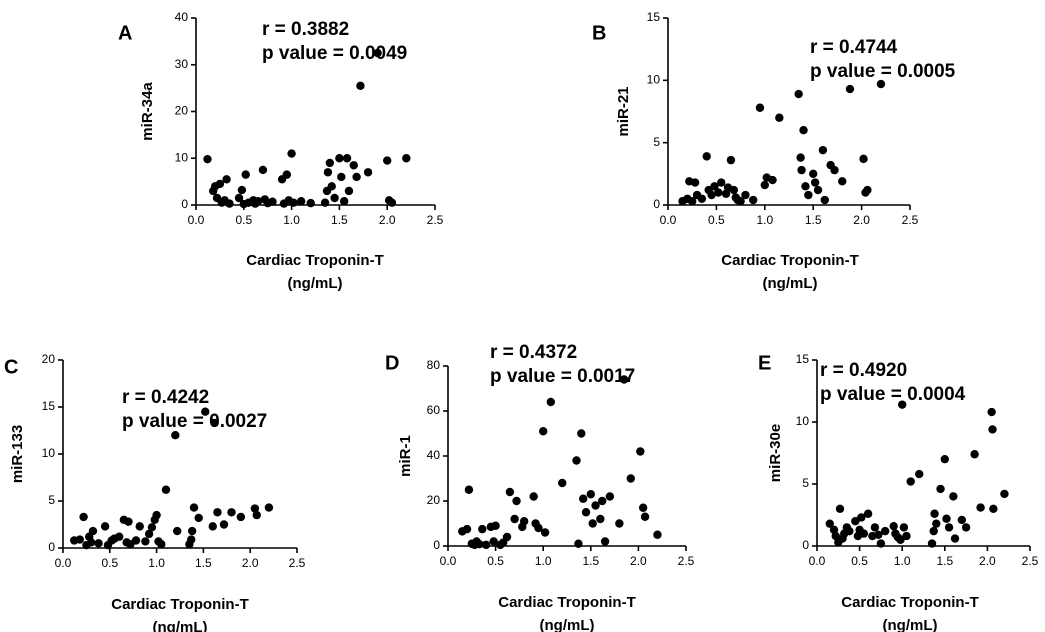 This screenshot has height=632, width=1045. Describe the element at coordinates (902, 561) in the screenshot. I see `x-tick-label: 1.0` at that location.